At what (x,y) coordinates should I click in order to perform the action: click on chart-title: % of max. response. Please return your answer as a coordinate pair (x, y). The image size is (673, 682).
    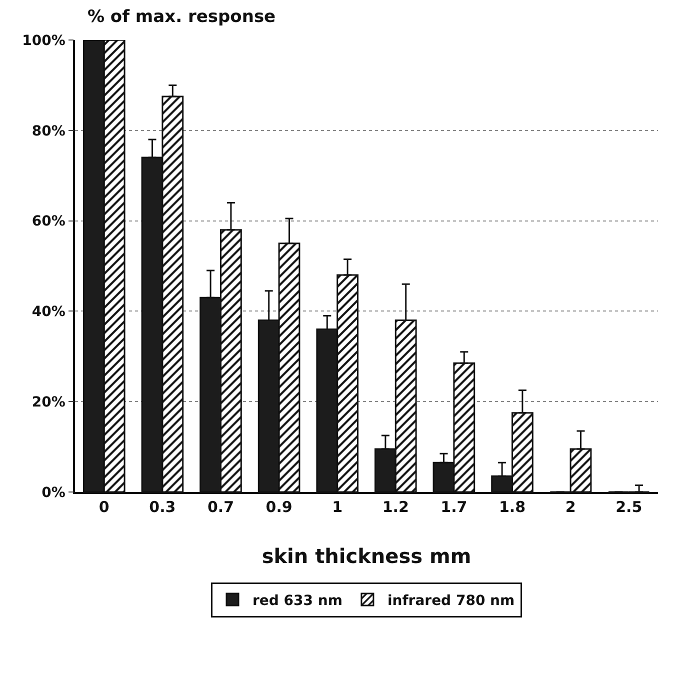
    Looking at the image, I should click on (181, 17).